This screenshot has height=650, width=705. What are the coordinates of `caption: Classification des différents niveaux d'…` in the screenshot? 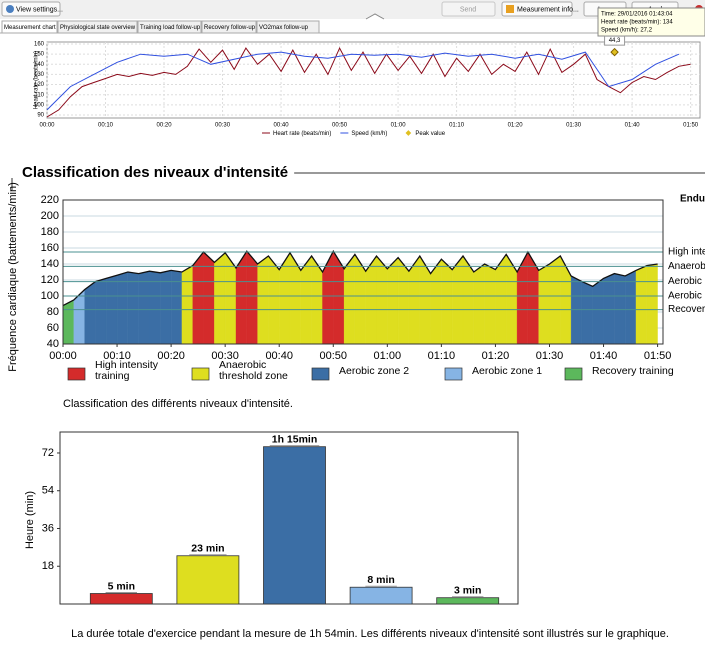 It's located at (178, 404).